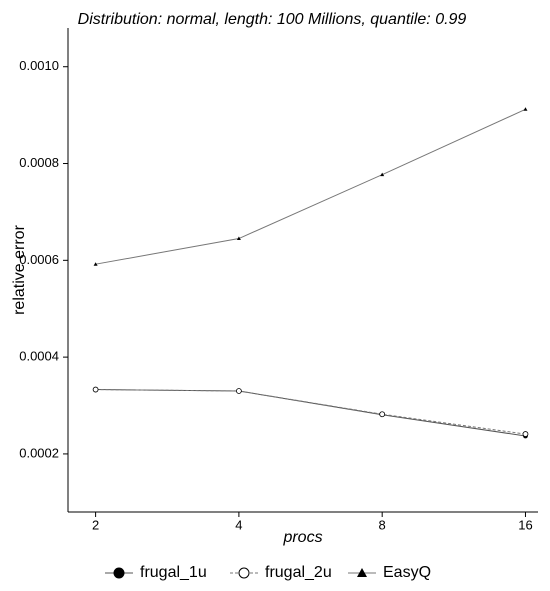 This screenshot has height=591, width=550. What do you see at coordinates (95, 524) in the screenshot?
I see `x-tick-label: 2` at bounding box center [95, 524].